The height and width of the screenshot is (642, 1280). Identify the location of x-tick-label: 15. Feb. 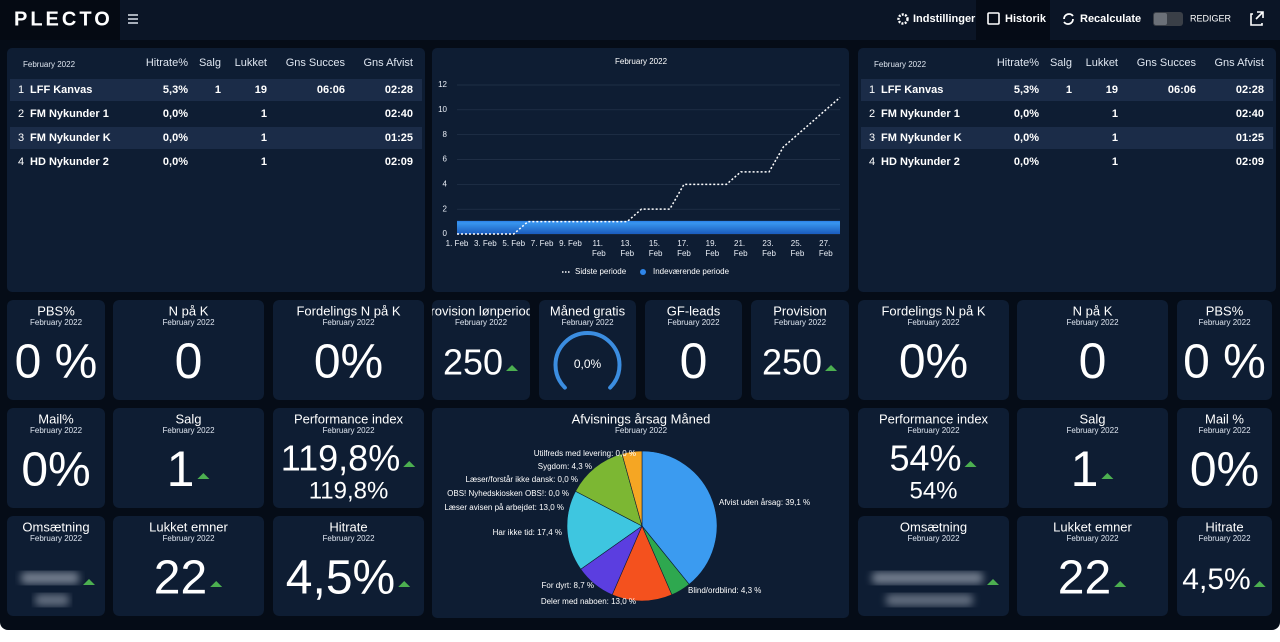
(656, 248).